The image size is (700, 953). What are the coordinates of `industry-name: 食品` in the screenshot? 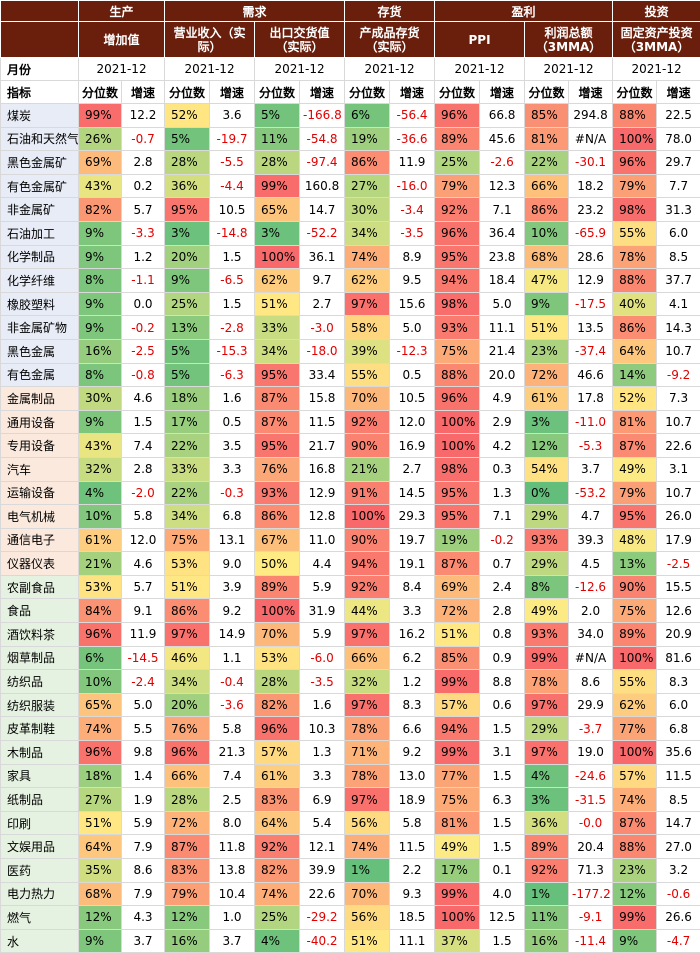 It's located at (40, 611).